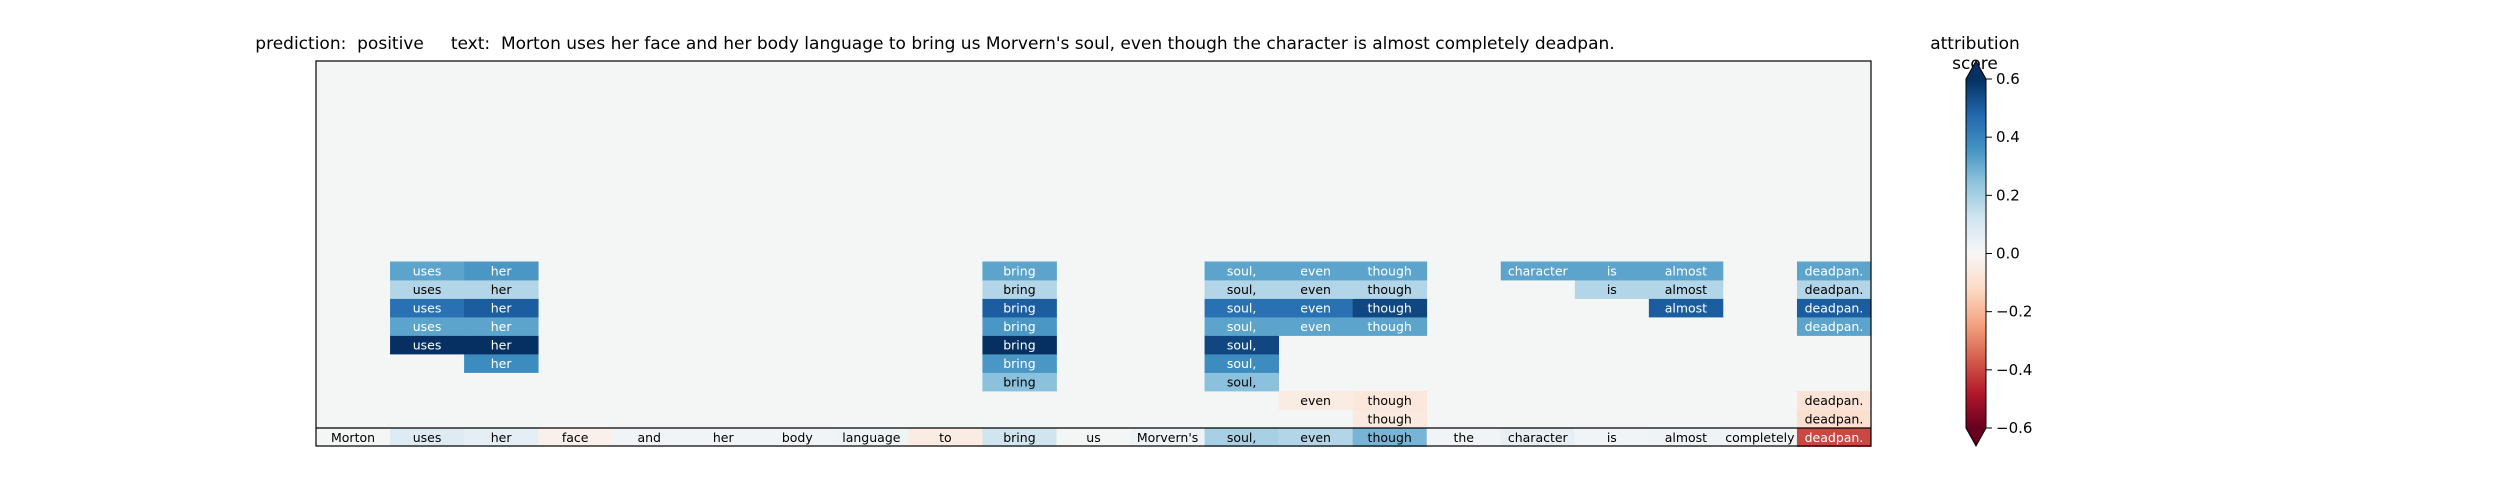 The height and width of the screenshot is (500, 2500). Describe the element at coordinates (427, 289) in the screenshot. I see `attribution-cell-r8-c1-fill` at that location.